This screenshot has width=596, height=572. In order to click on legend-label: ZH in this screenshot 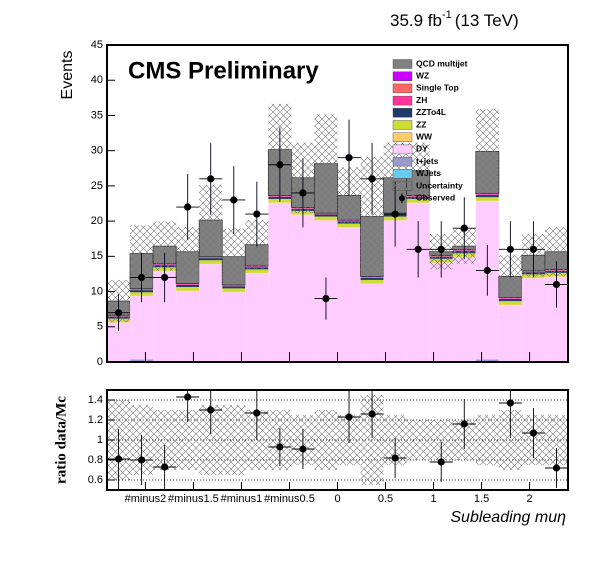, I will do `click(421, 100)`.